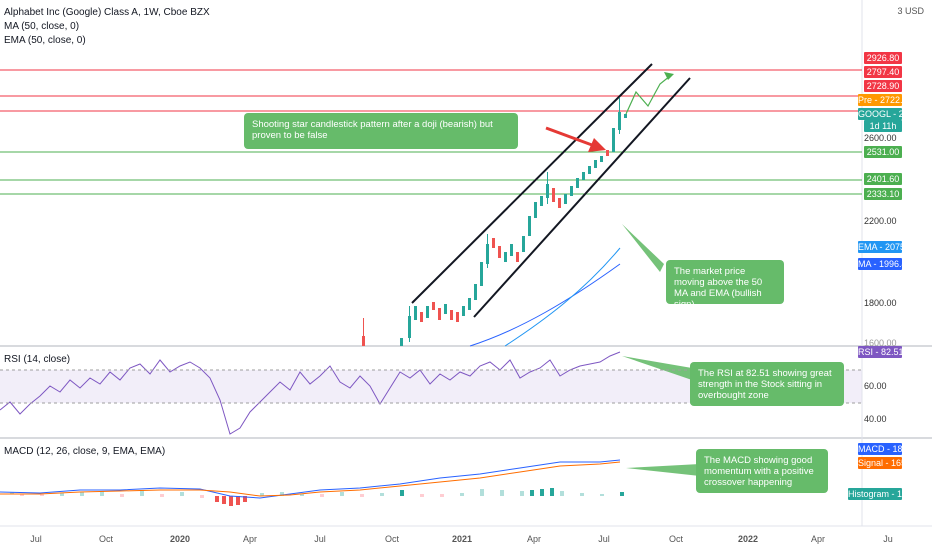 The width and height of the screenshot is (932, 555). I want to click on candles, so click(494, 222).